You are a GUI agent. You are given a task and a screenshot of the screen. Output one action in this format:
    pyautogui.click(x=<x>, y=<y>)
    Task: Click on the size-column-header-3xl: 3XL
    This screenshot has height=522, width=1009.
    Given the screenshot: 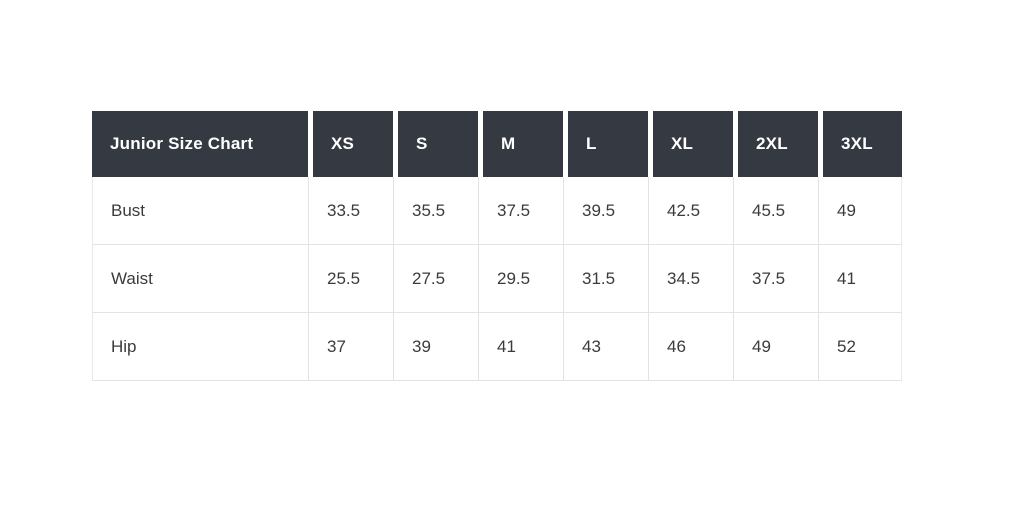 What is the action you would take?
    pyautogui.click(x=860, y=144)
    